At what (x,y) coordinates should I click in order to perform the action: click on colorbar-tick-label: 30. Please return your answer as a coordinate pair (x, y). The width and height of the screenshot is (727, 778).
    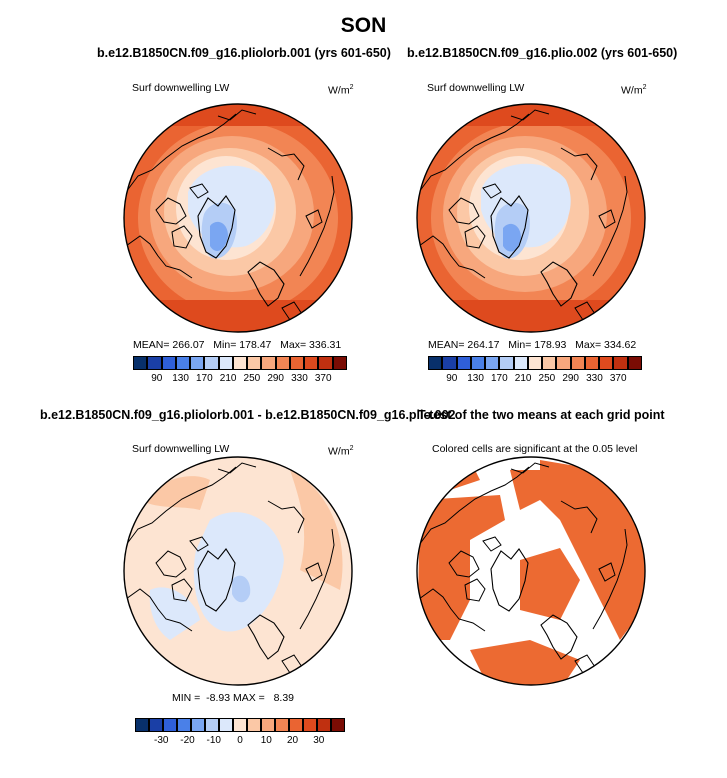
    Looking at the image, I should click on (319, 740).